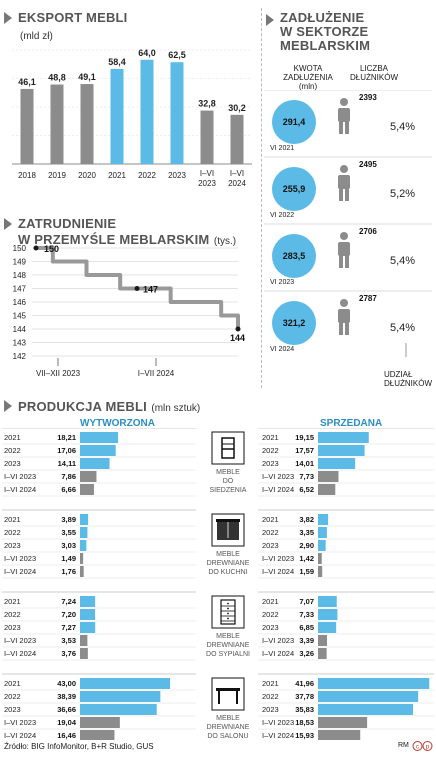 The height and width of the screenshot is (760, 436). What do you see at coordinates (20, 289) in the screenshot?
I see `employment-y-tick: 147` at bounding box center [20, 289].